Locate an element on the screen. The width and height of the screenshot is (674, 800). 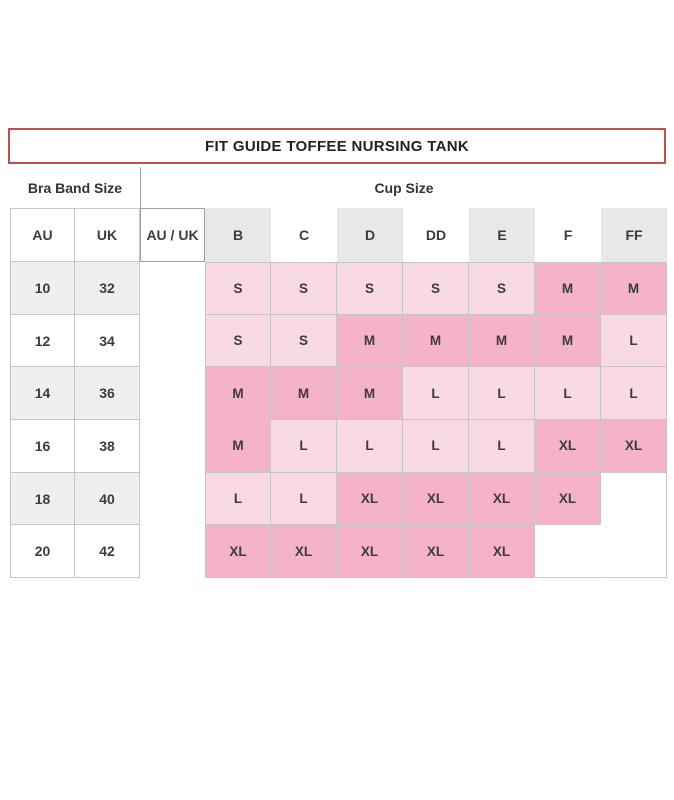
band-au-cell: 16 is located at coordinates (42, 446).